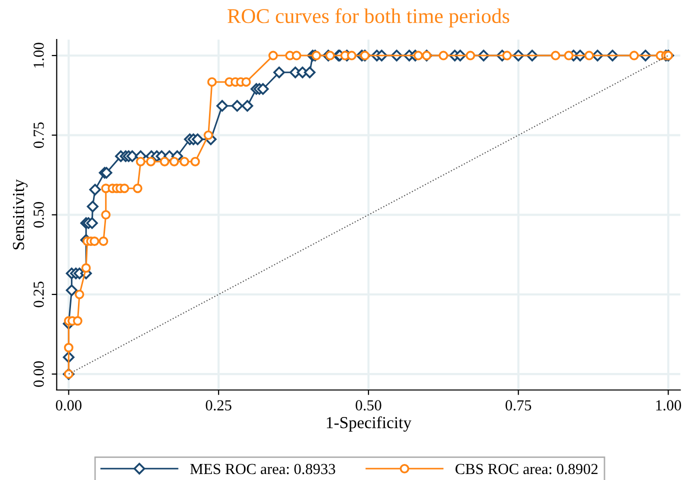  What do you see at coordinates (39, 55) in the screenshot?
I see `y-tick-label: 1.00` at bounding box center [39, 55].